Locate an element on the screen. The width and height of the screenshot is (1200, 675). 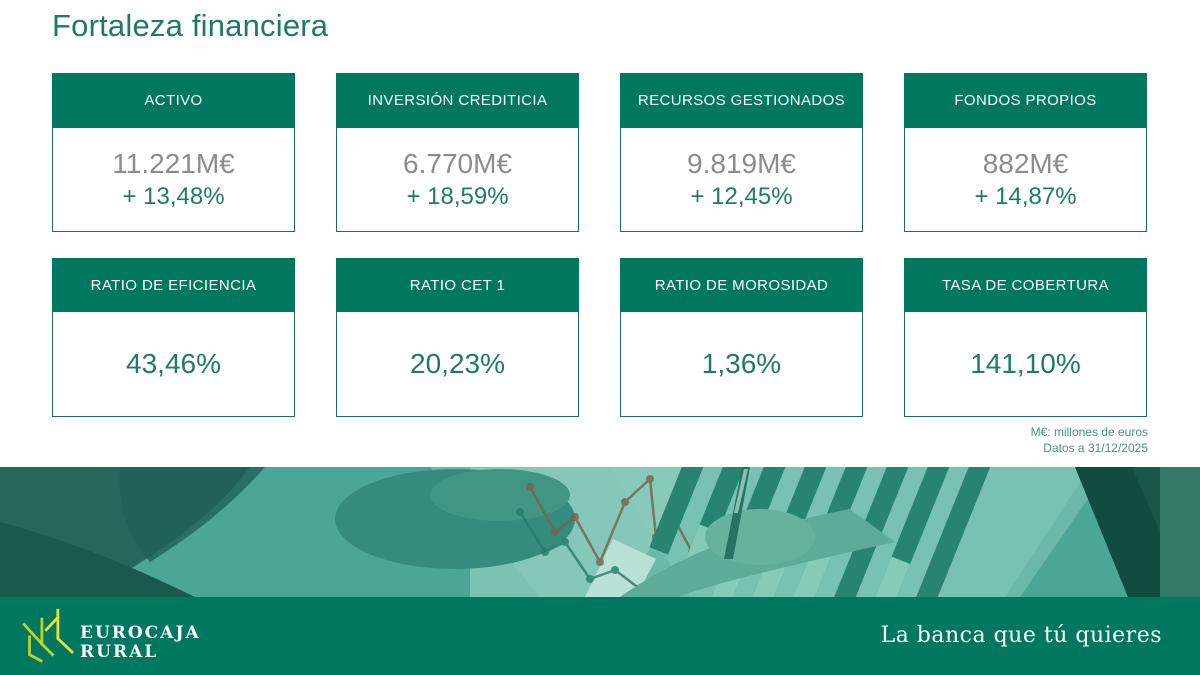
kpi-card-fondos-propios: FONDOS PROPIOS 882M€ + 14,87% is located at coordinates (1025, 152).